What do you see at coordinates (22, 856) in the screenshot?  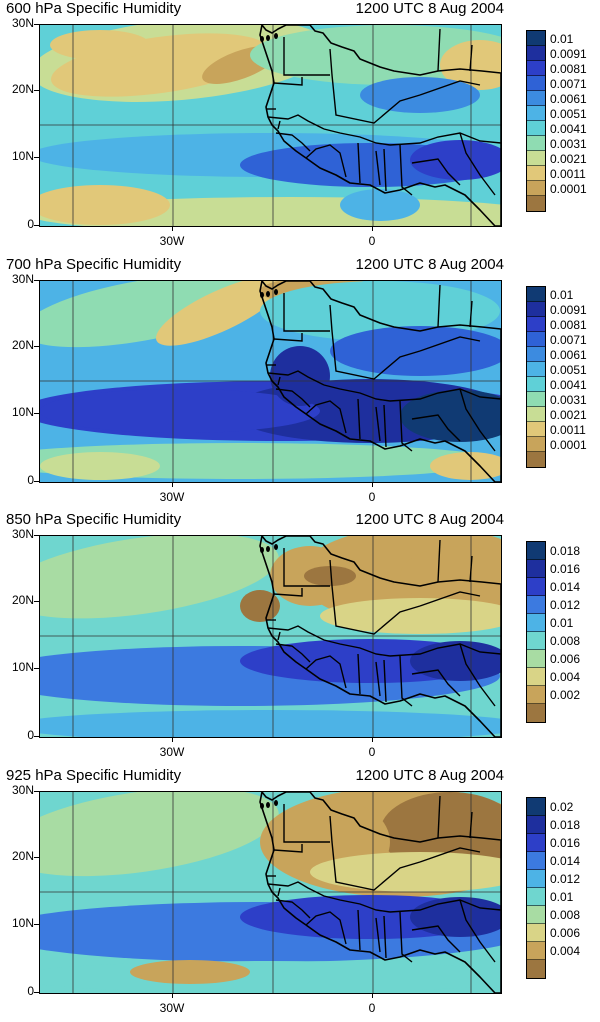 I see `lat-label: 20N` at bounding box center [22, 856].